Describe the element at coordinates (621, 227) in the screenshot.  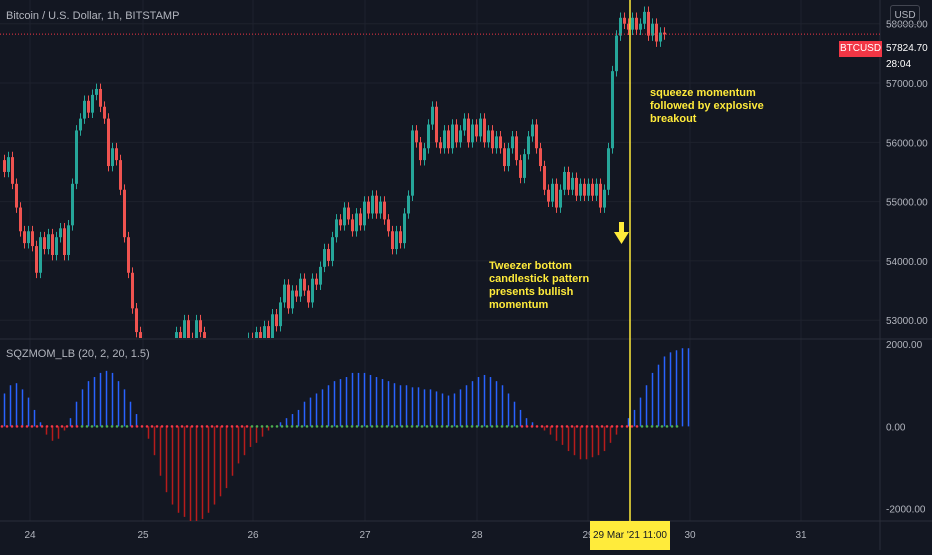
I see `down-arrow-shaft` at that location.